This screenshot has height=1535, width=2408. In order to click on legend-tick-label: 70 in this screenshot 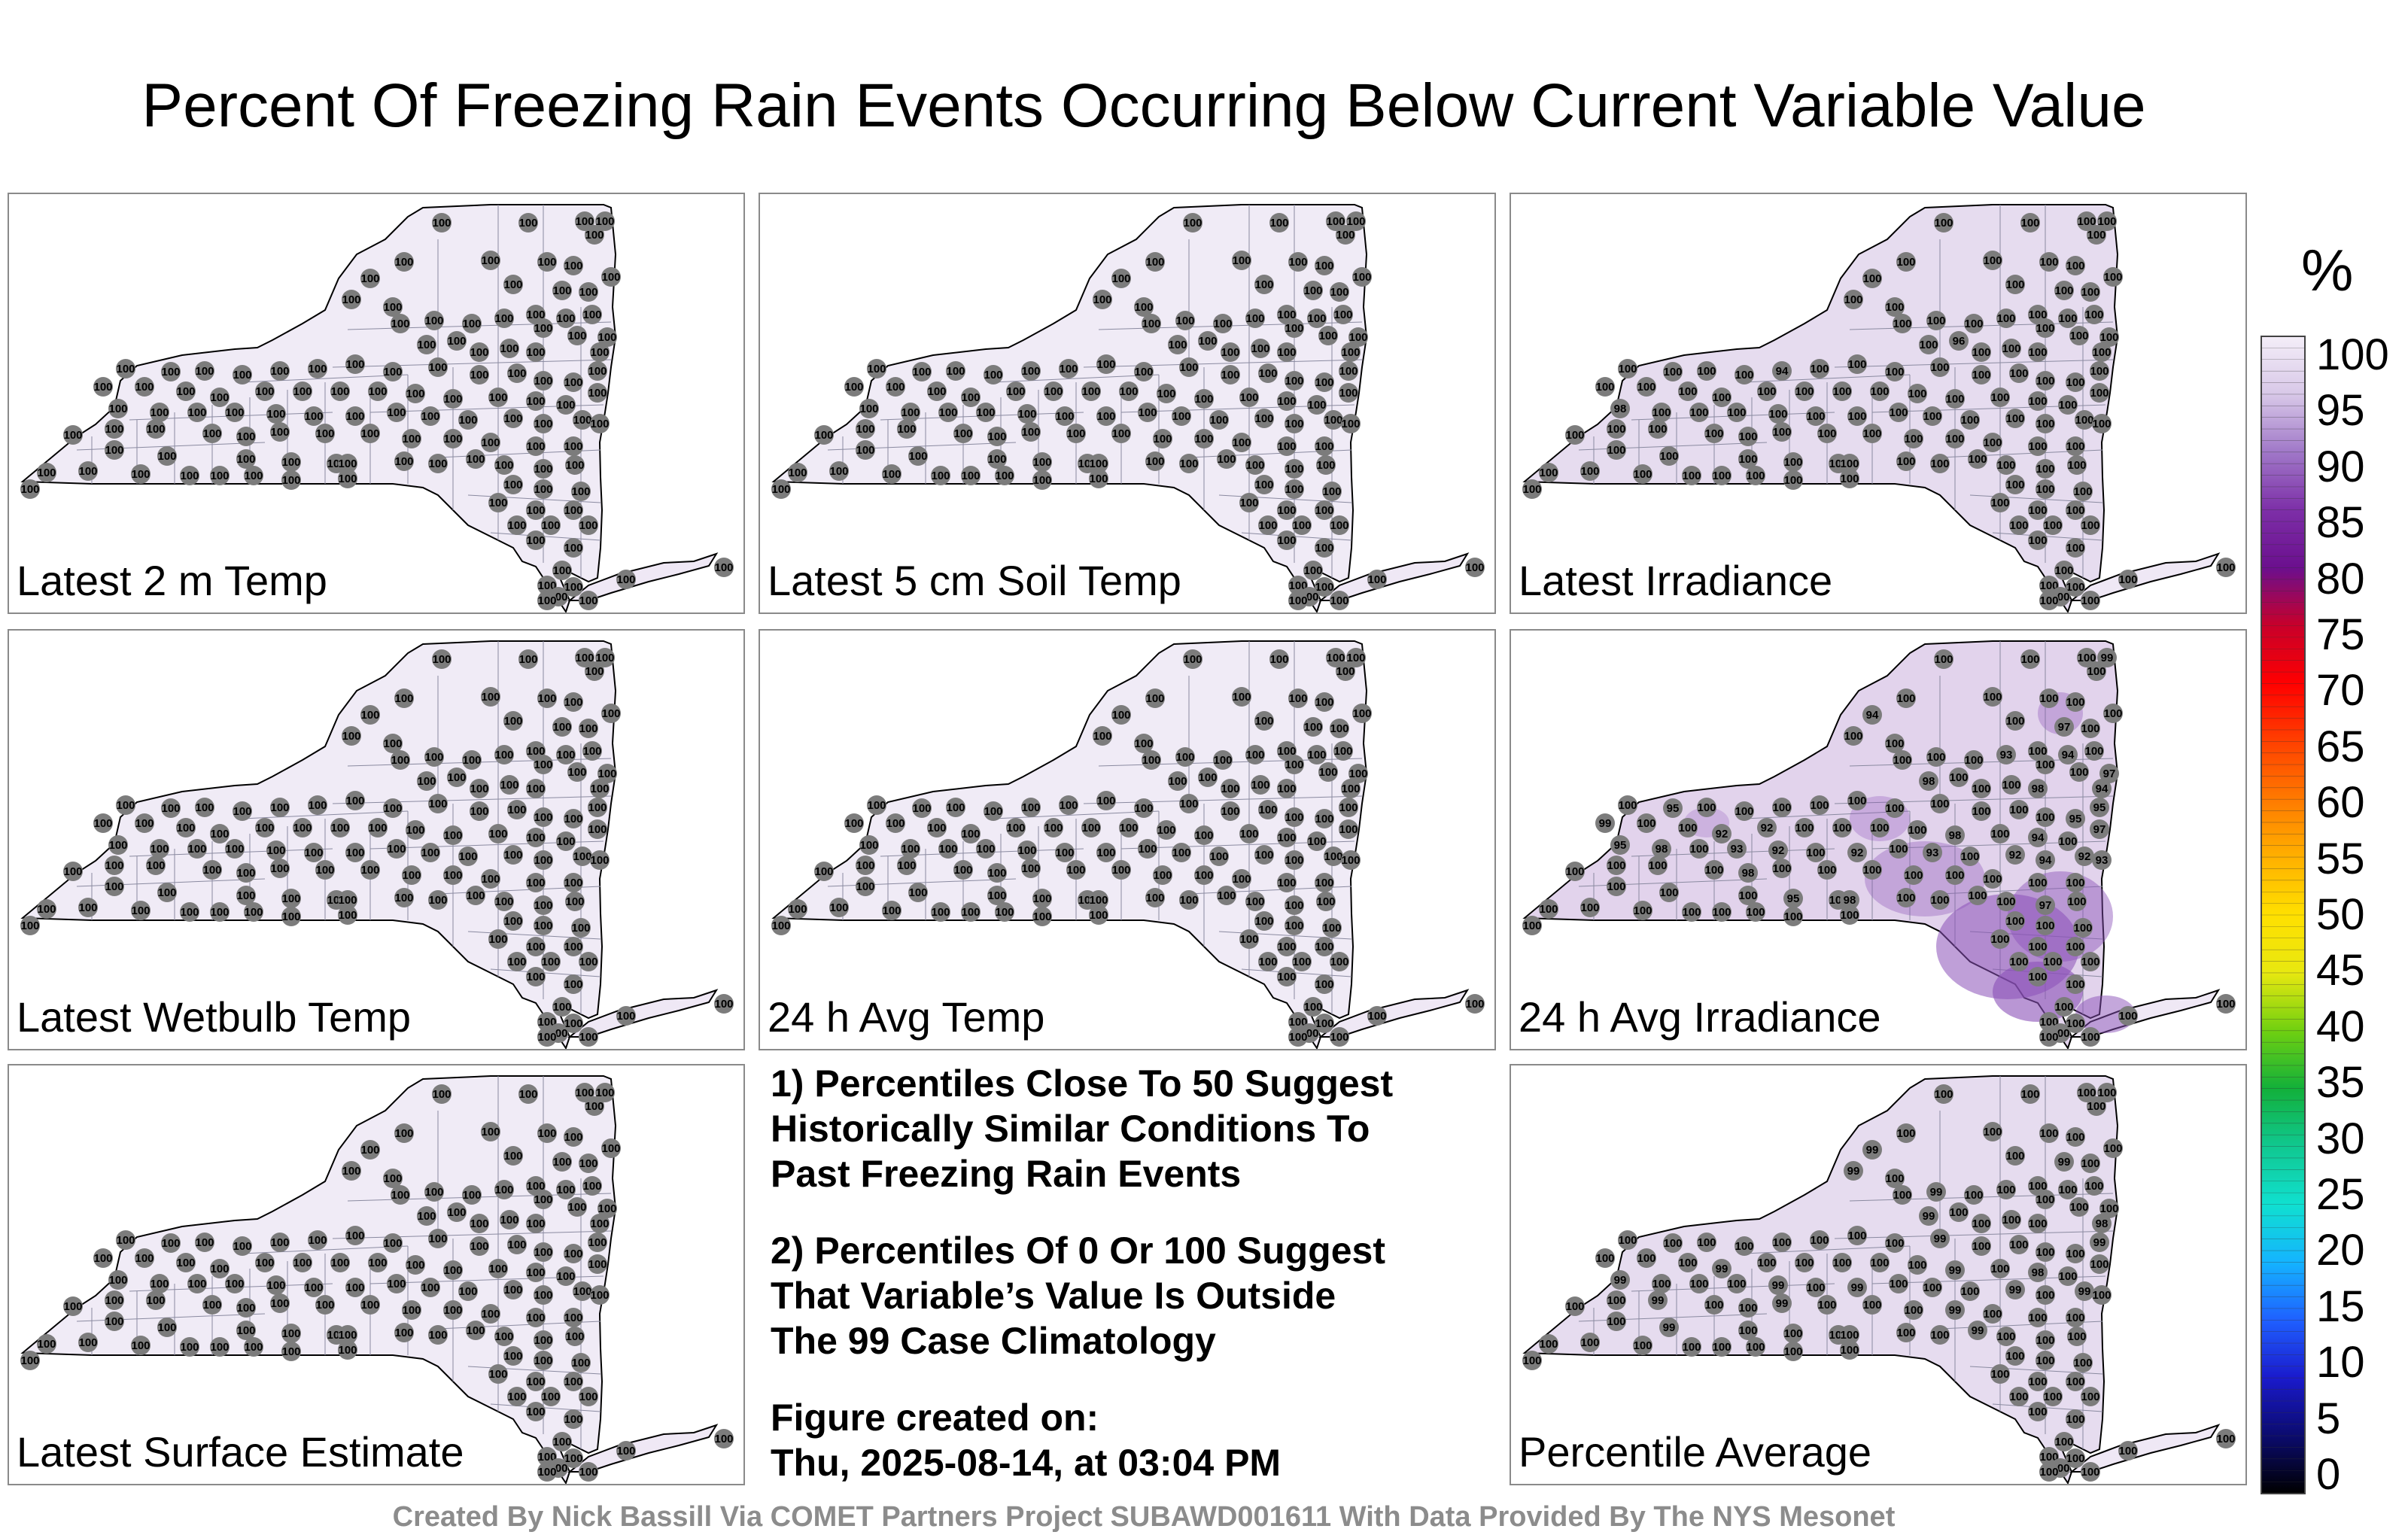, I will do `click(2340, 691)`.